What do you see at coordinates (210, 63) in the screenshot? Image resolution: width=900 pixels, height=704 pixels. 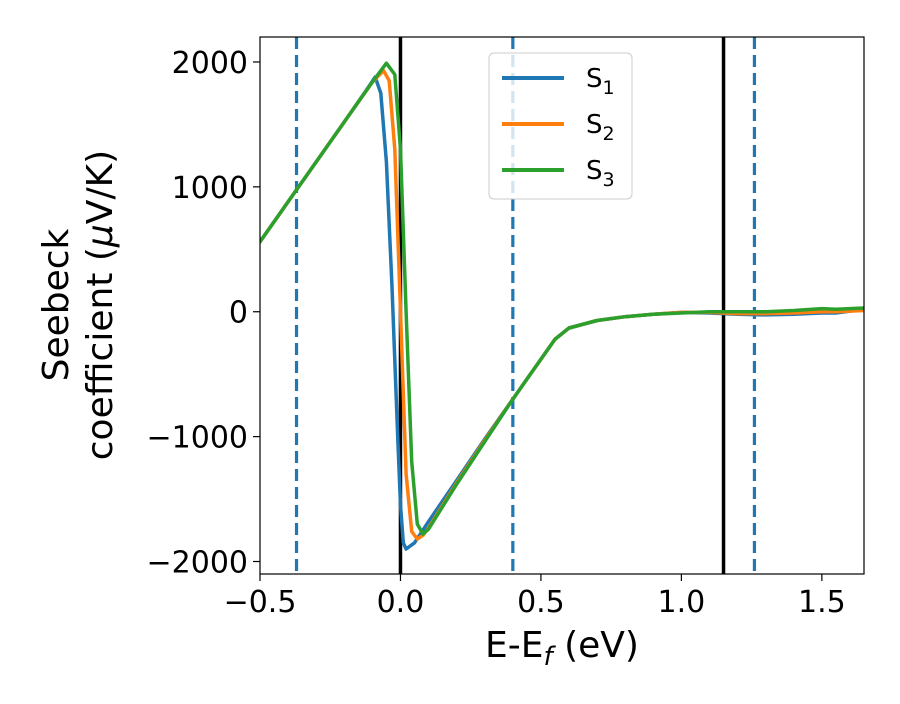 I see `y-tick-label: 2000` at bounding box center [210, 63].